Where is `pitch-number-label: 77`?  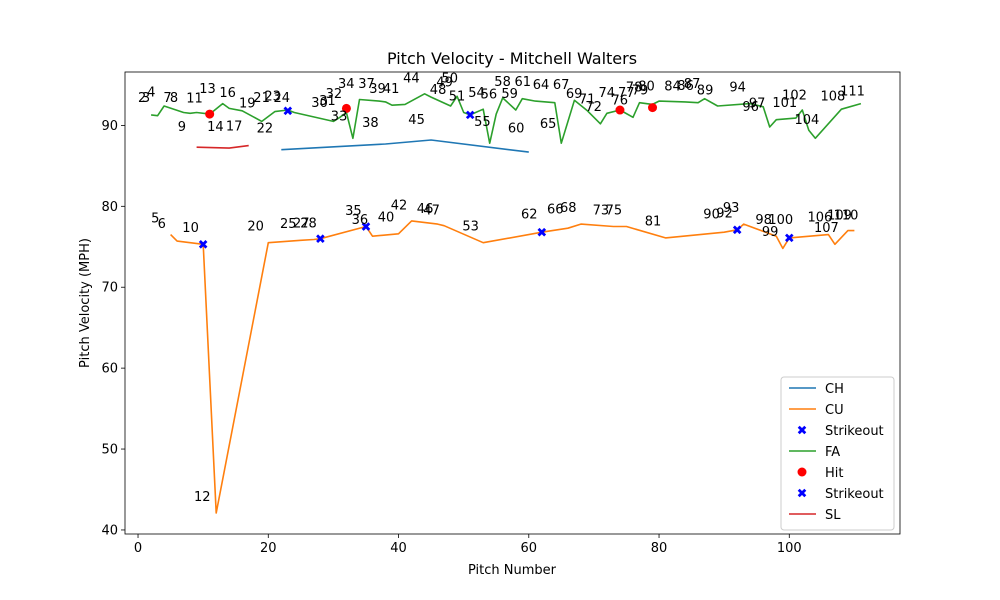 pitch-number-label: 77 is located at coordinates (626, 93).